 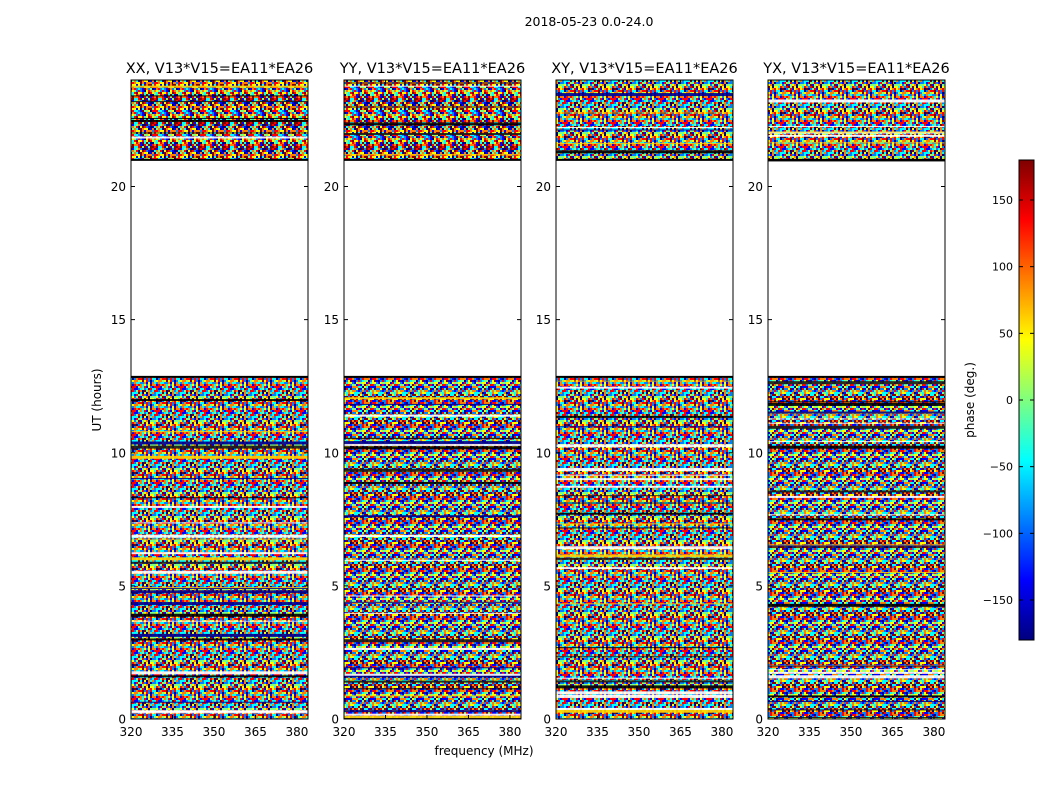 I want to click on colorbar-tick-label: 0, so click(x=1009, y=400).